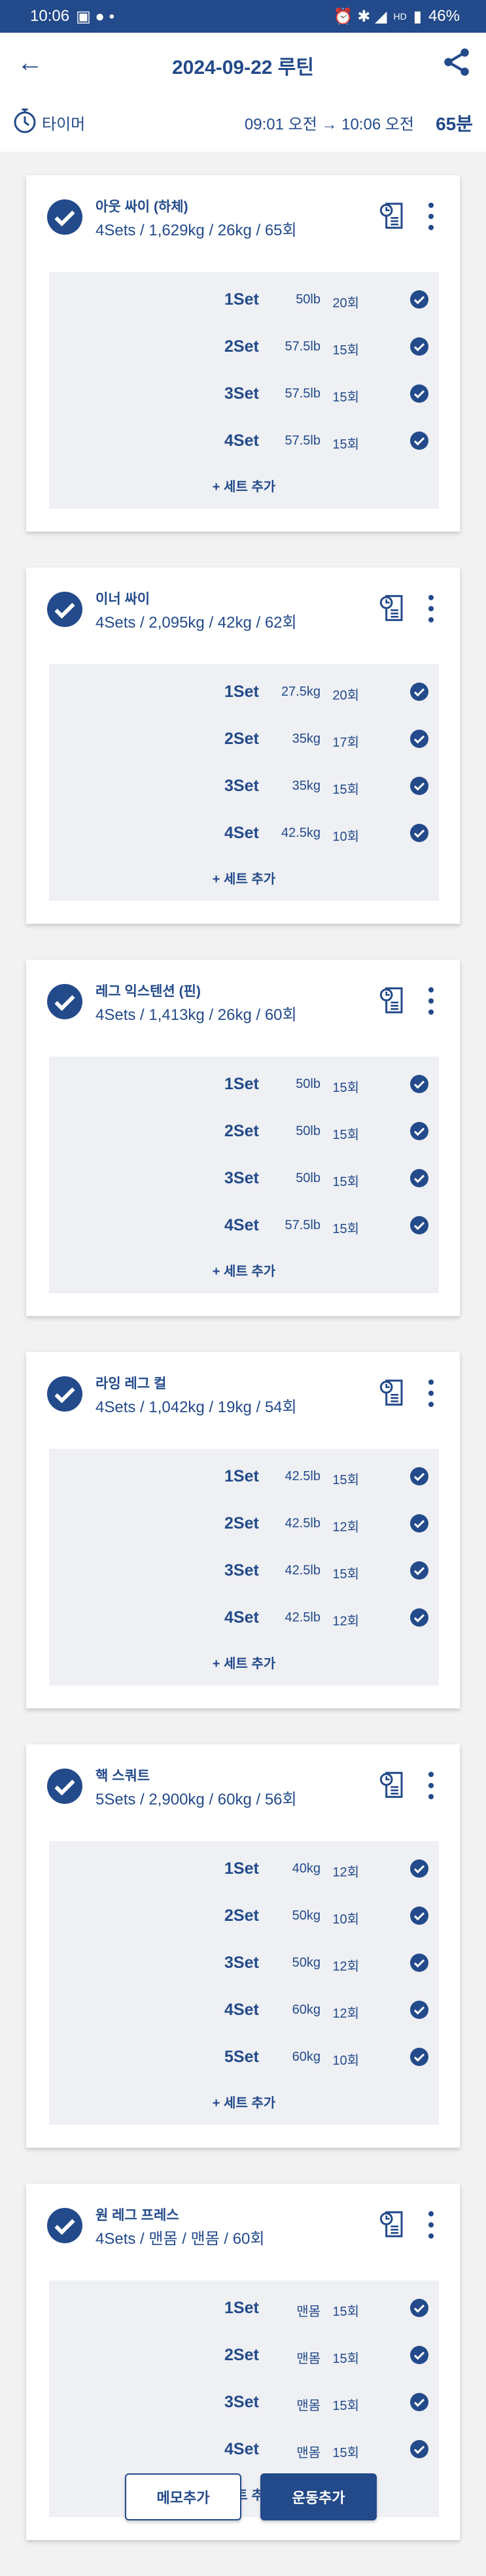 This screenshot has width=486, height=2576. Describe the element at coordinates (244, 1131) in the screenshot. I see `set-row: 2Set 50lb 15회` at that location.